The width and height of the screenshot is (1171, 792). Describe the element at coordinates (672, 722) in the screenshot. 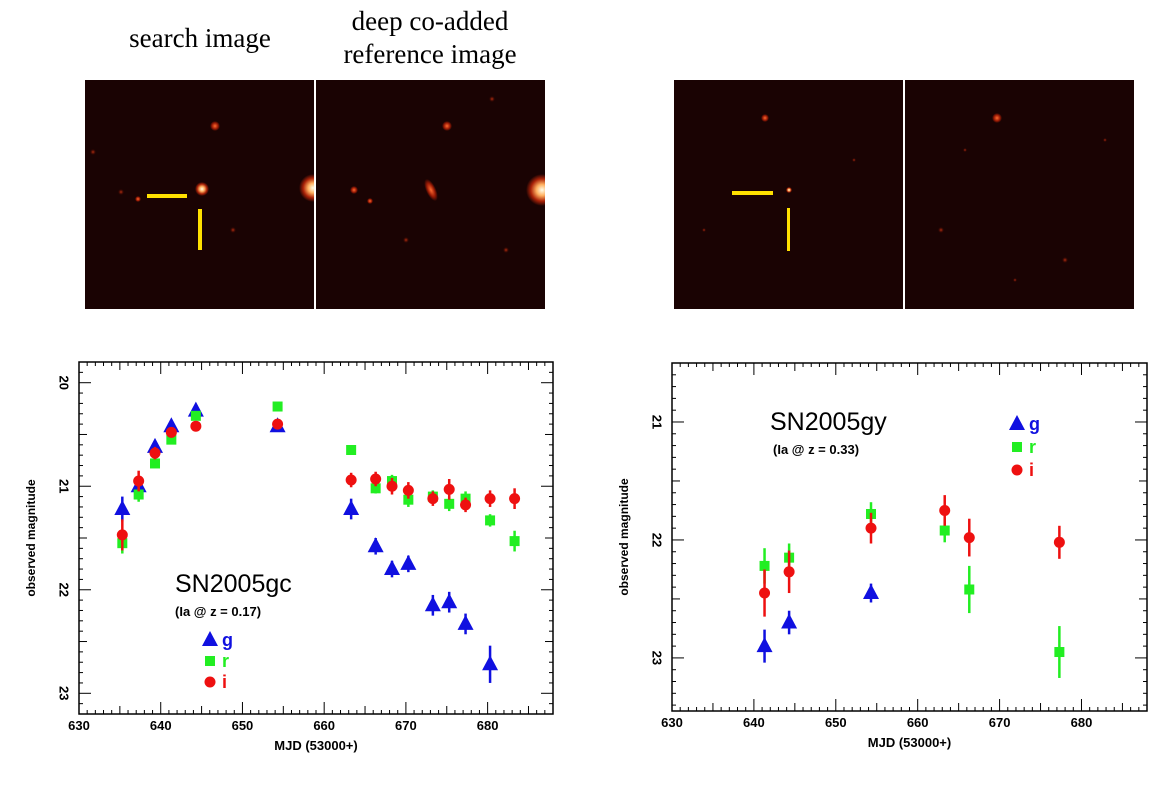

I see `x-tick-label: 630` at that location.